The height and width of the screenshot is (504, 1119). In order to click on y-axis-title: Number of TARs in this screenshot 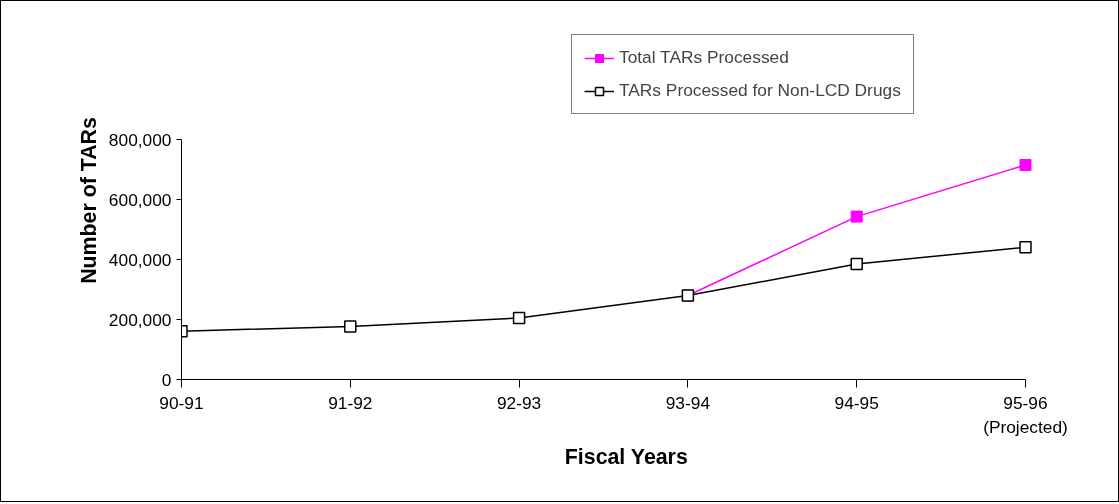, I will do `click(88, 200)`.